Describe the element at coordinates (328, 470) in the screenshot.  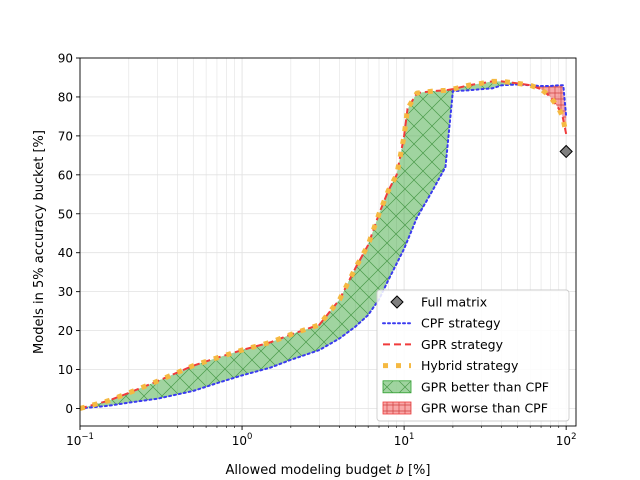
I see `x-axis-label: Allowed modeling budget b [%]` at that location.